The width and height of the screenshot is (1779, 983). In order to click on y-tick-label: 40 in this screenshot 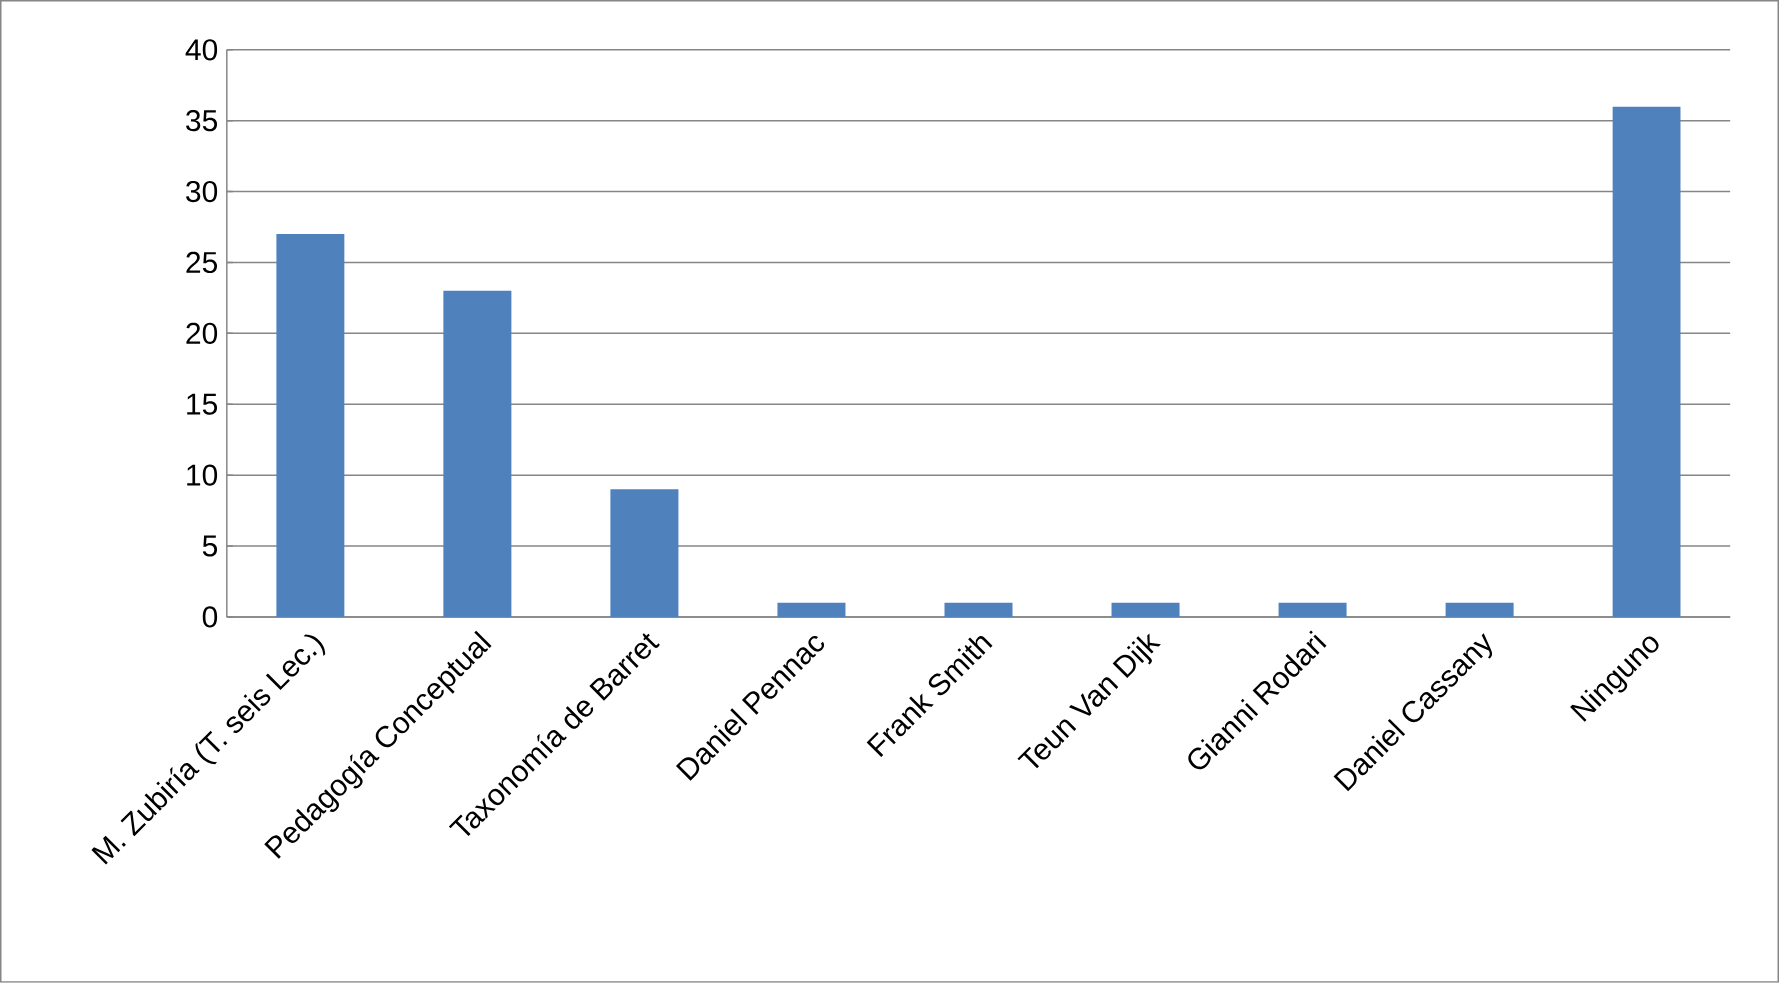, I will do `click(201, 50)`.